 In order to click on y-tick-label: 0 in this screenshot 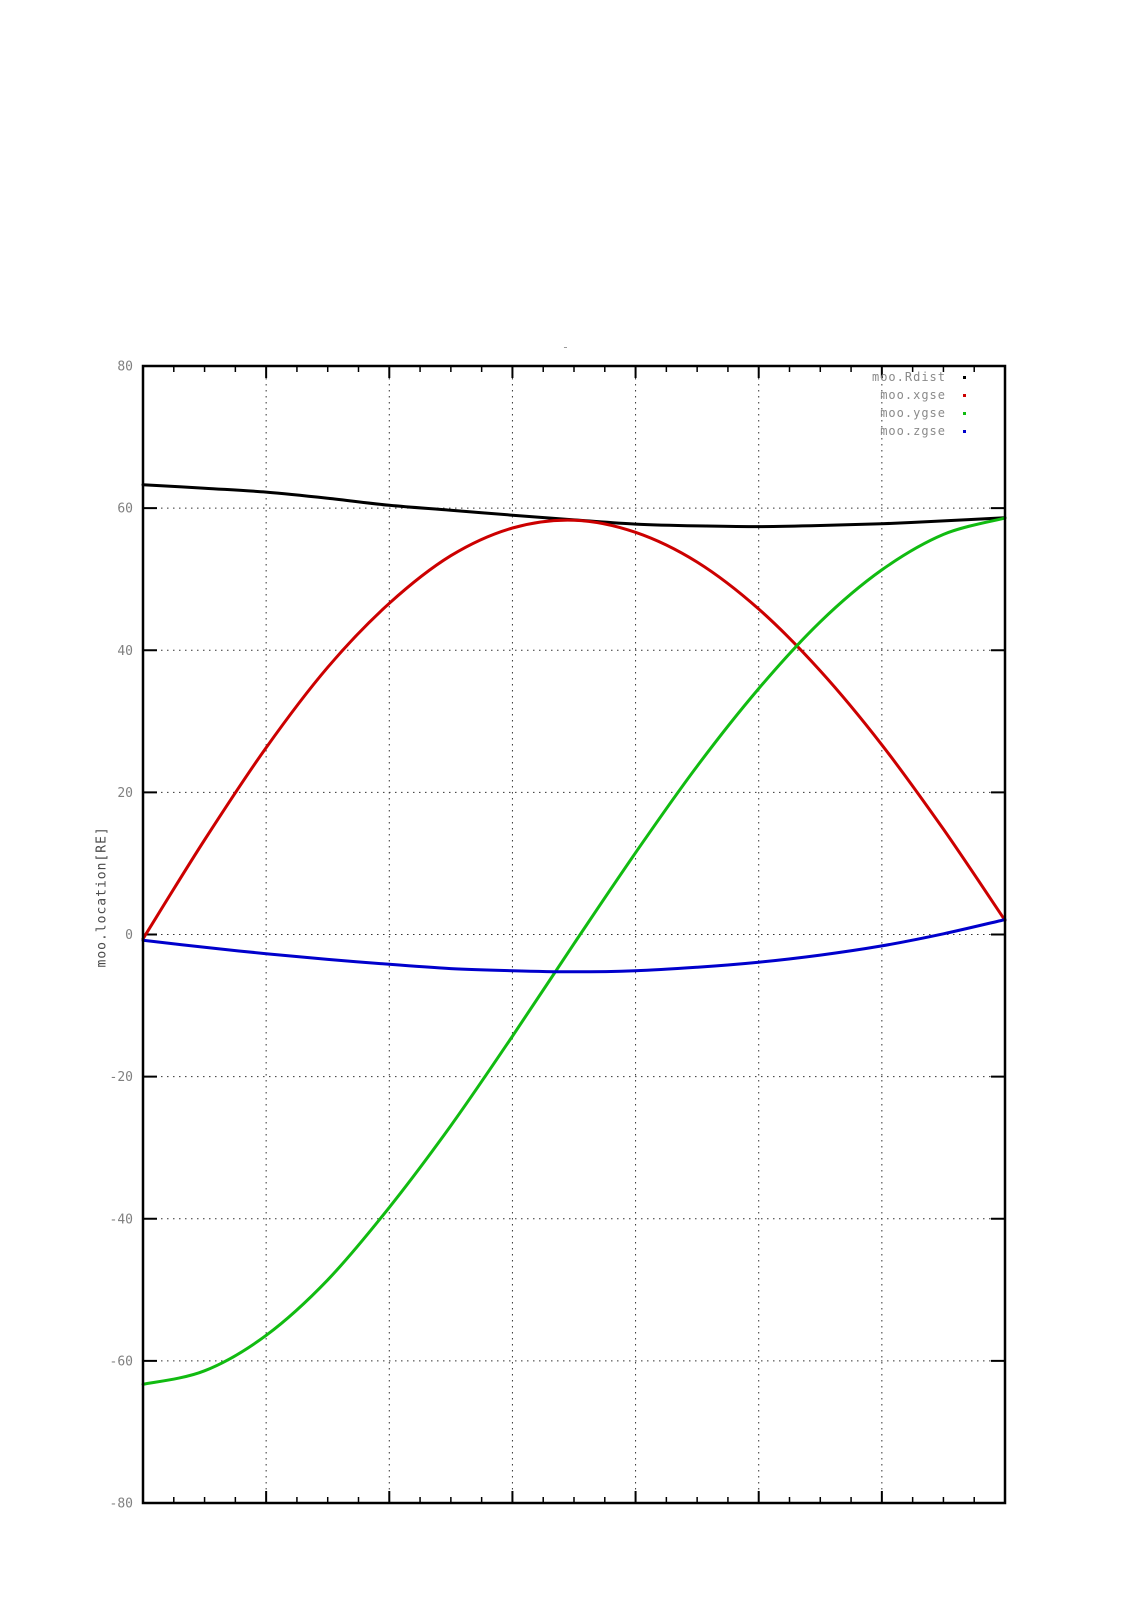, I will do `click(129, 935)`.